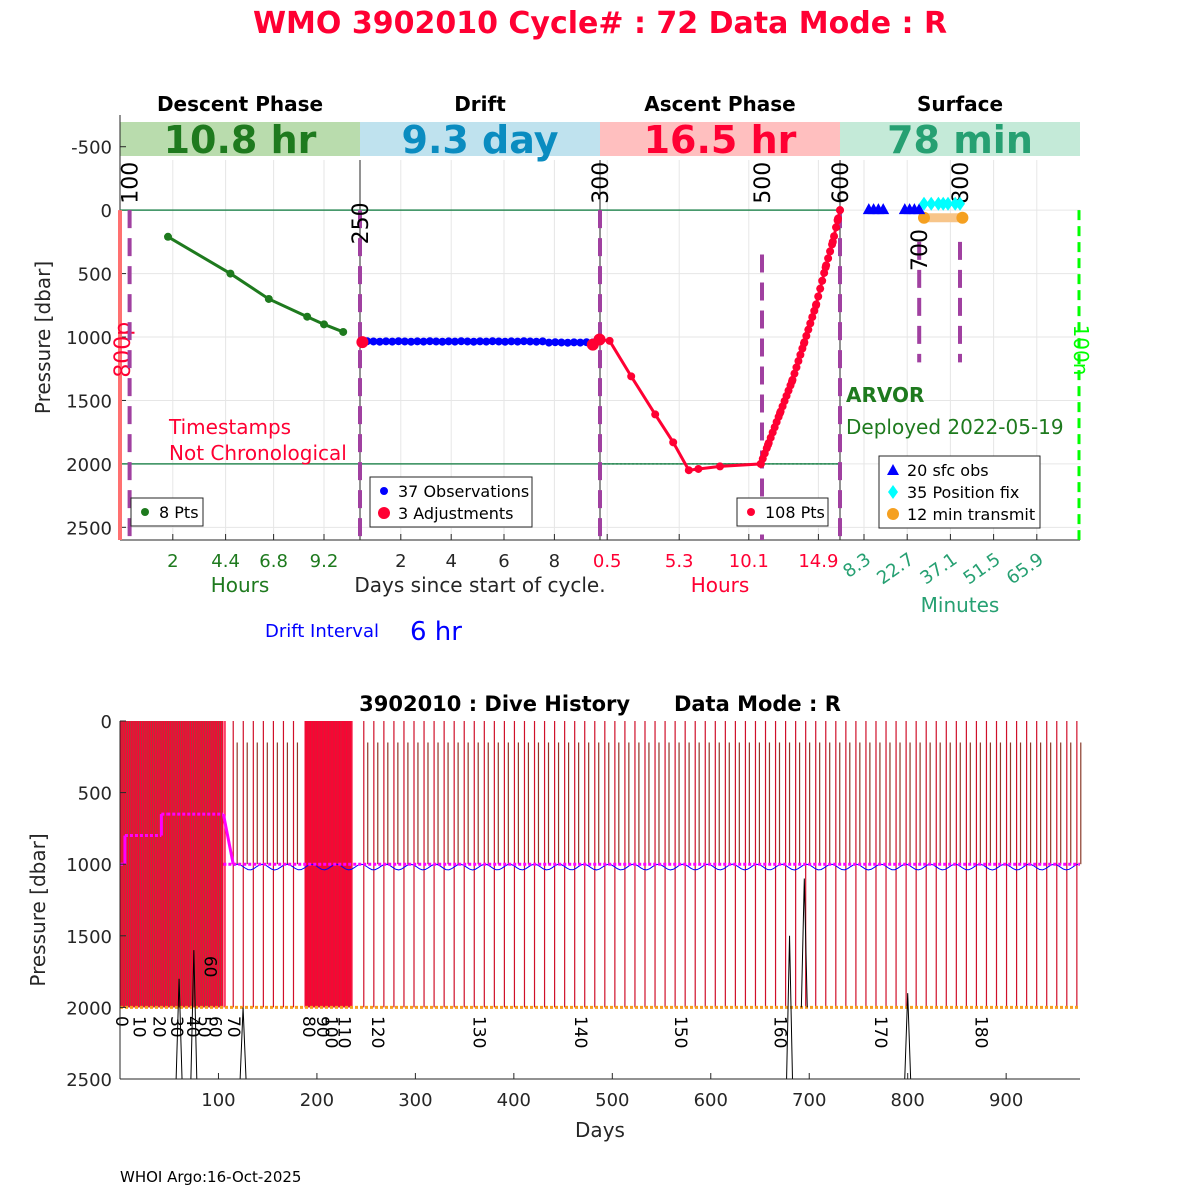  What do you see at coordinates (322, 631) in the screenshot?
I see `drift-interval-label: Drift Interval` at bounding box center [322, 631].